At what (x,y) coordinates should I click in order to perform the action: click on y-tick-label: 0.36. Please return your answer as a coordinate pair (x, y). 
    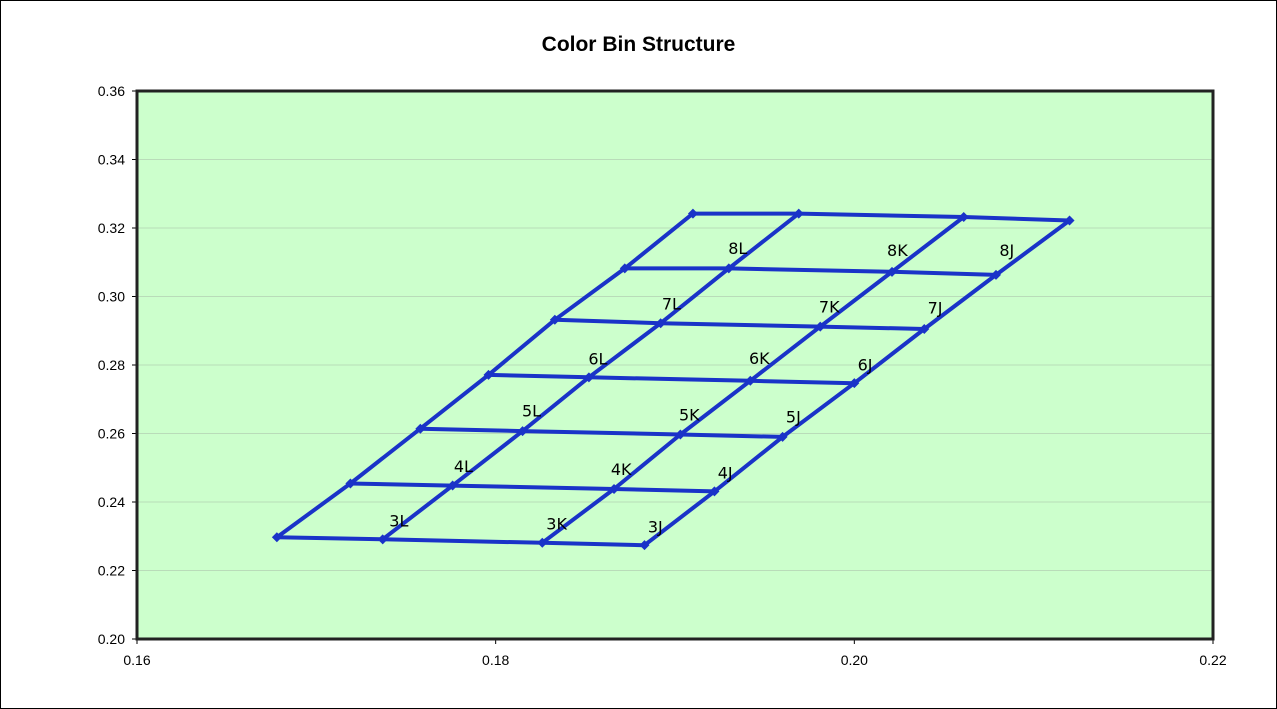
    Looking at the image, I should click on (111, 91).